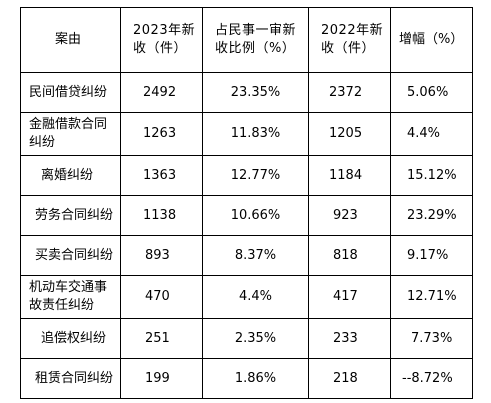 The height and width of the screenshot is (403, 491). Describe the element at coordinates (431, 378) in the screenshot. I see `cell-growth: --8.72%` at that location.